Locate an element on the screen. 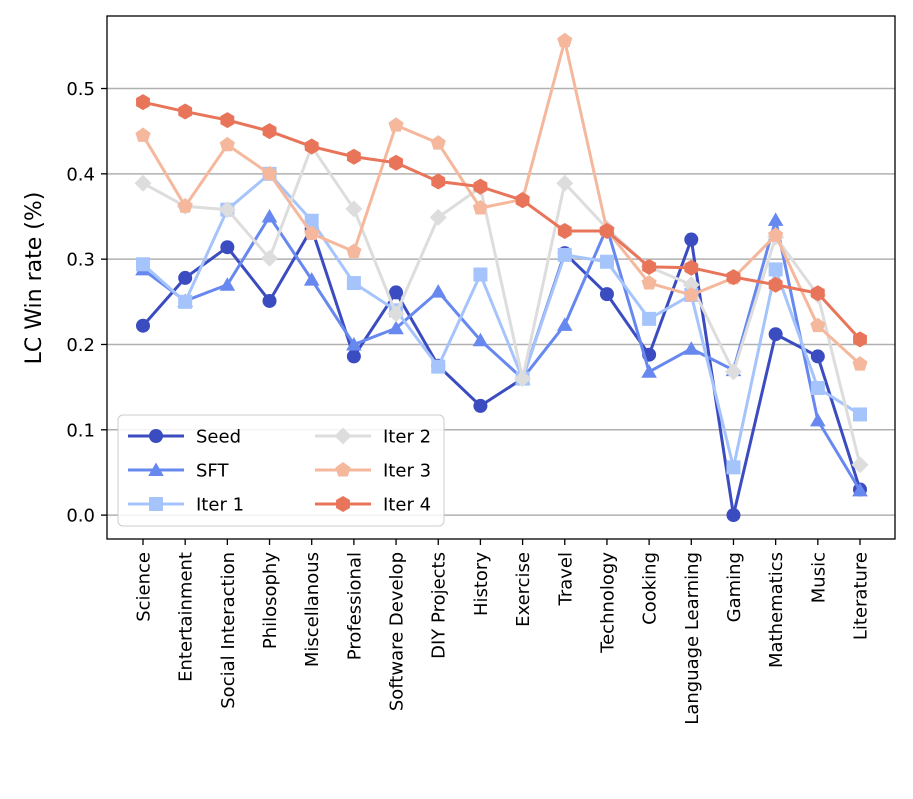  x-tick-label: Travel is located at coordinates (565, 579).